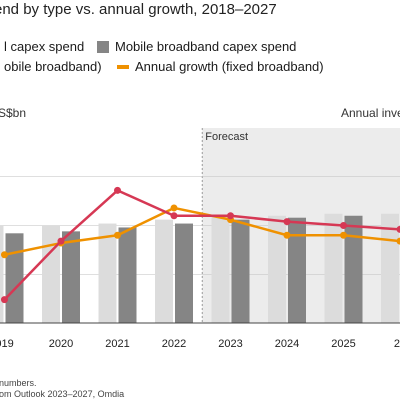 The width and height of the screenshot is (400, 400). I want to click on point-growth-mobile-2025, so click(343, 225).